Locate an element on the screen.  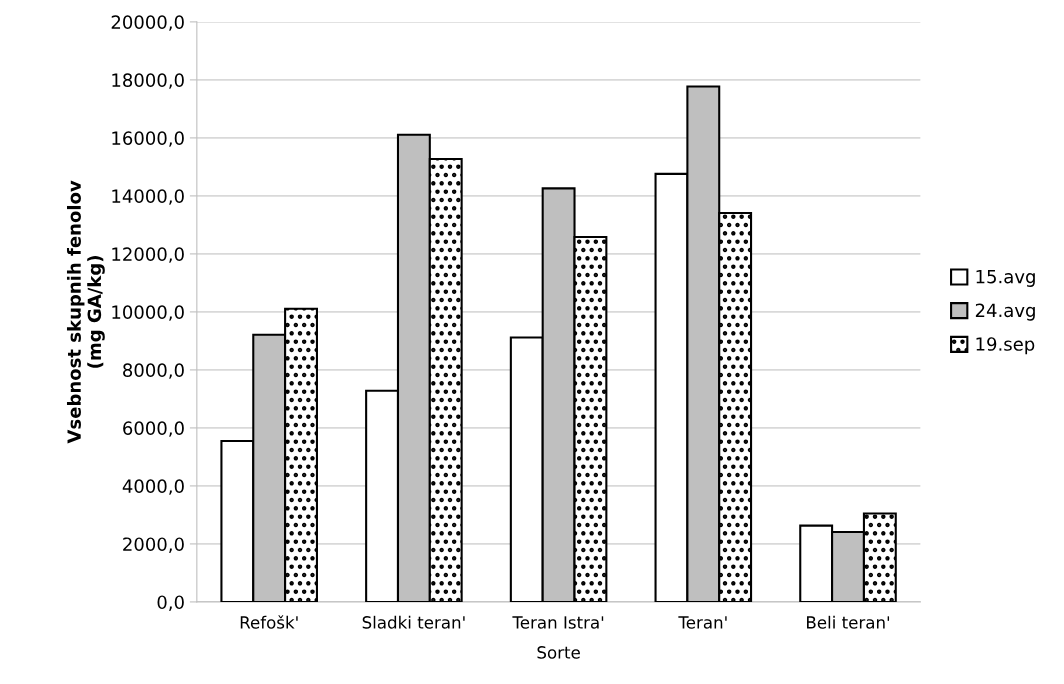
x-tick-label: Beli teran' is located at coordinates (848, 622).